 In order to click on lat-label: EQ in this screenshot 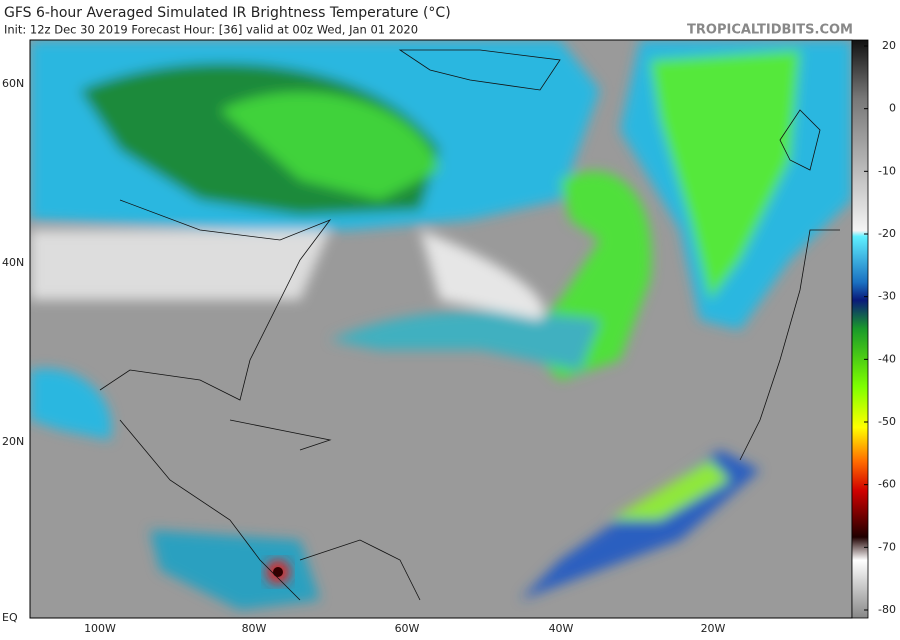, I will do `click(10, 617)`.